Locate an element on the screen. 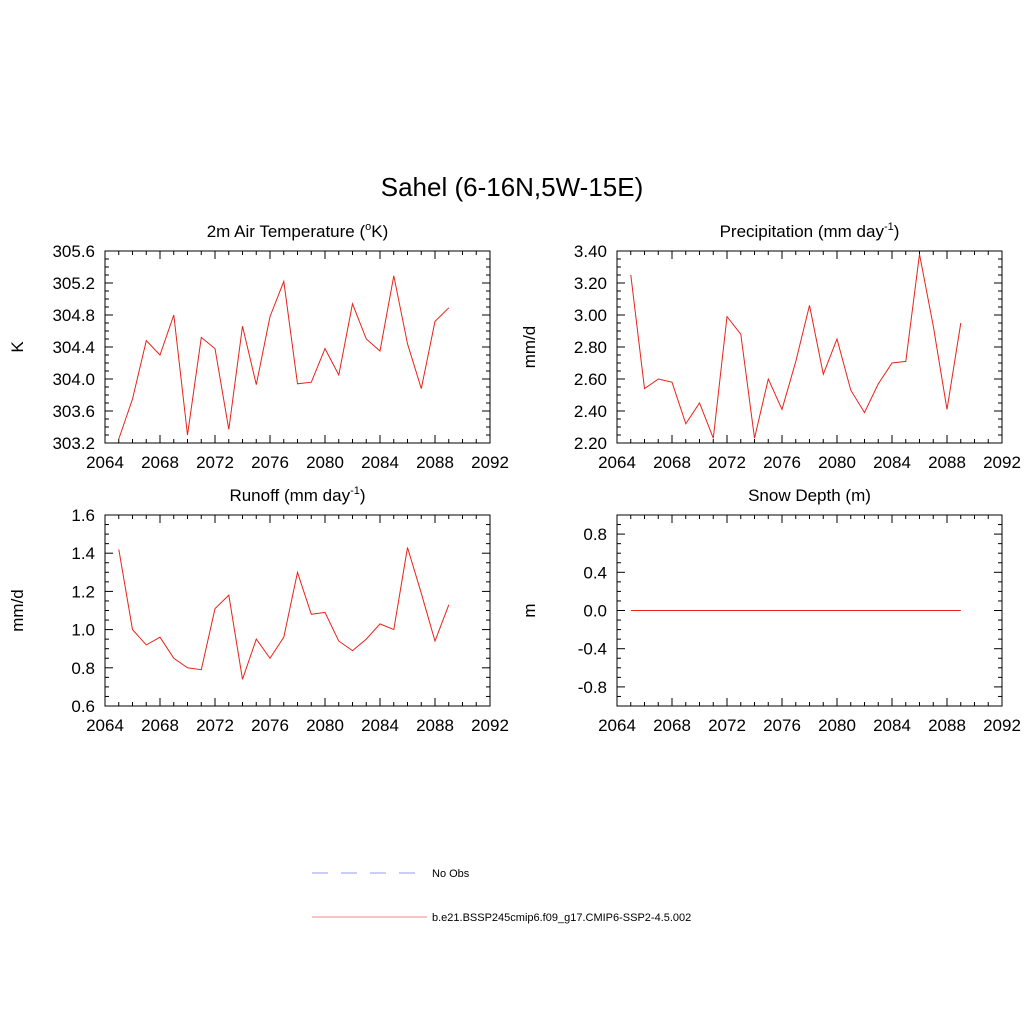 This screenshot has height=1029, width=1024. y-tick-label: 2.60 is located at coordinates (590, 379).